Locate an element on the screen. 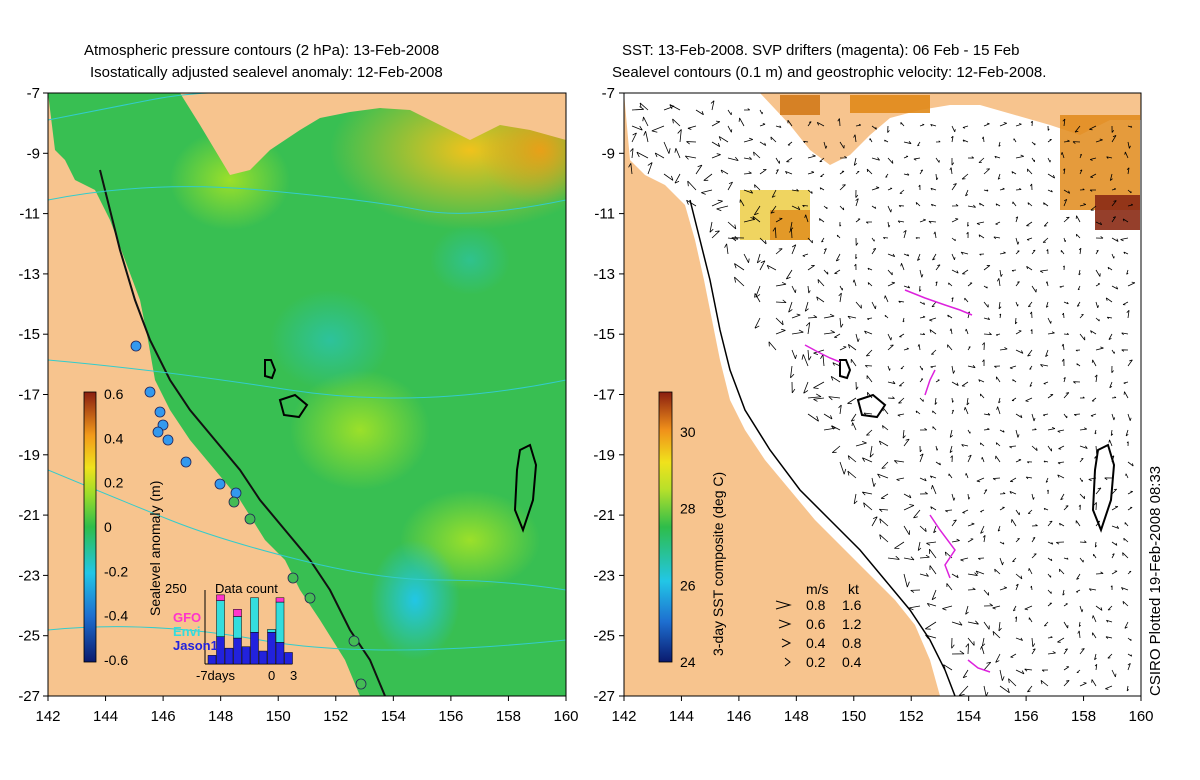 This screenshot has height=780, width=1200. right-lon-label: 150 is located at coordinates (853, 716).